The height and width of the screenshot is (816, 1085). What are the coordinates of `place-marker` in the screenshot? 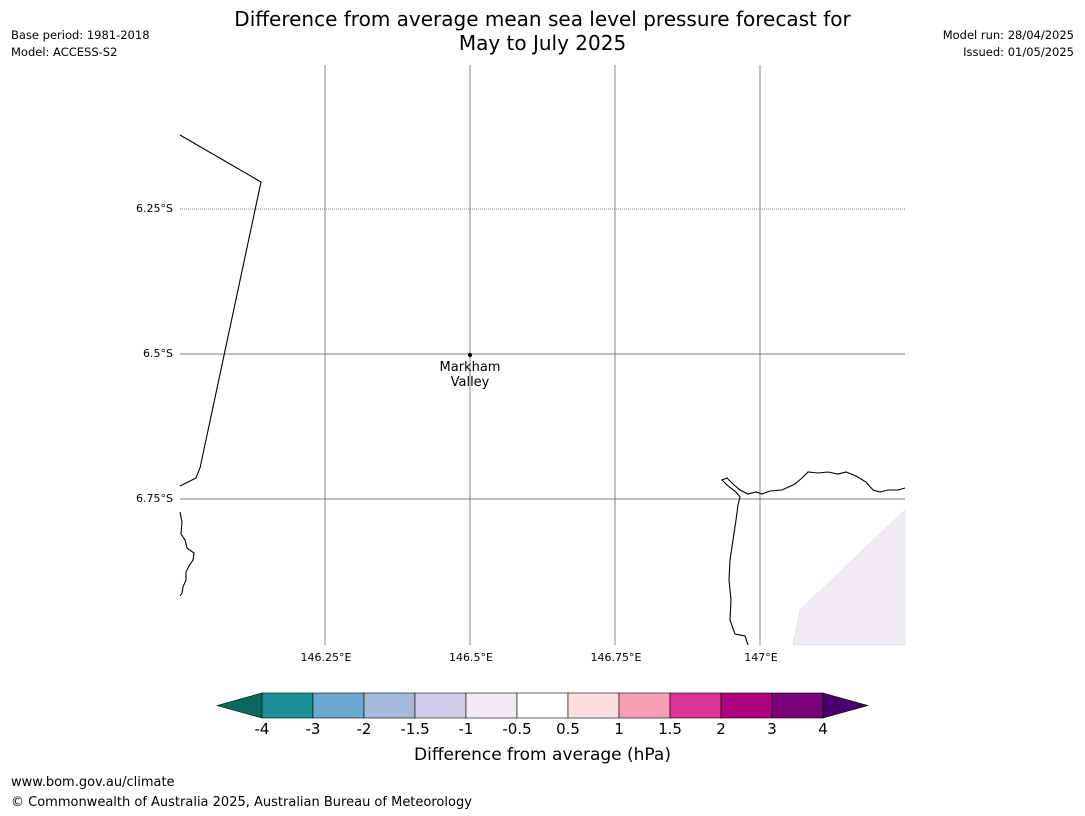 It's located at (470, 355).